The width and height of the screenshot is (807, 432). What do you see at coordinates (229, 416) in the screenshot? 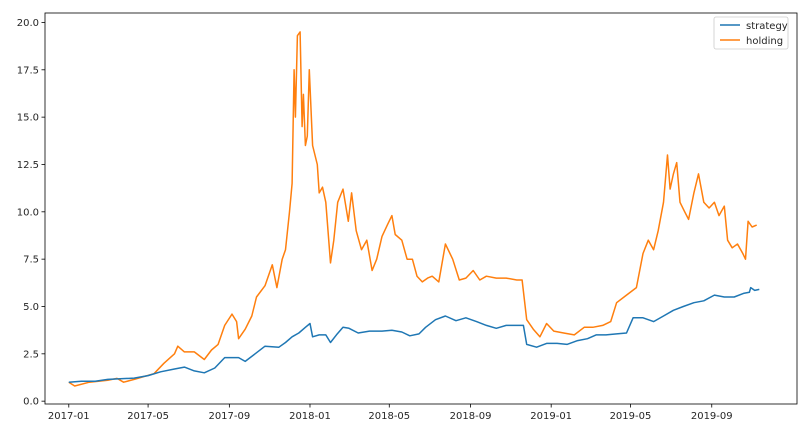
I see `x-tick-label: 2017-09` at bounding box center [229, 416].